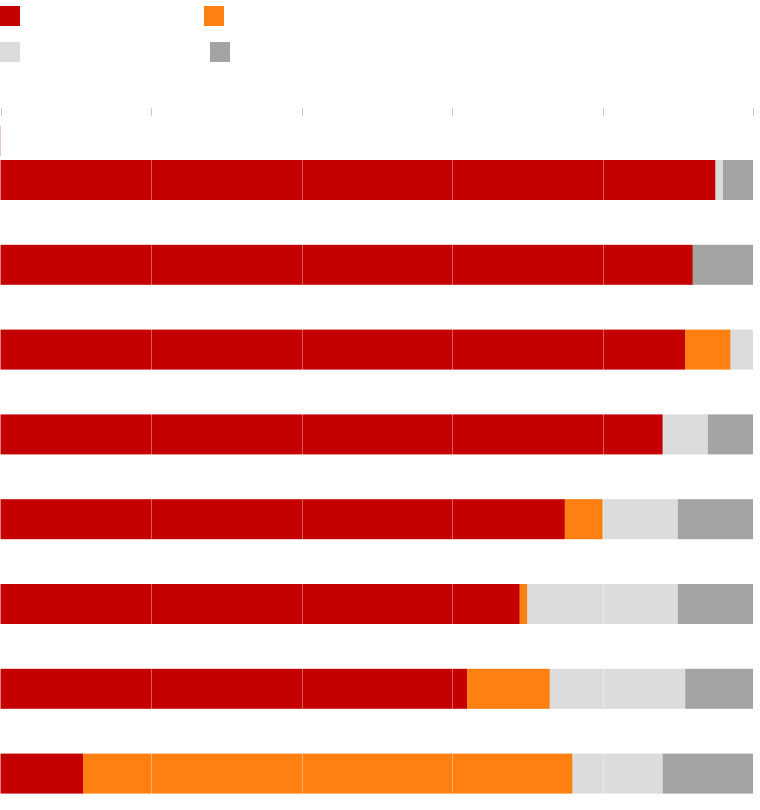 The height and width of the screenshot is (810, 760). I want to click on bar-segment-row5-series2, so click(583, 519).